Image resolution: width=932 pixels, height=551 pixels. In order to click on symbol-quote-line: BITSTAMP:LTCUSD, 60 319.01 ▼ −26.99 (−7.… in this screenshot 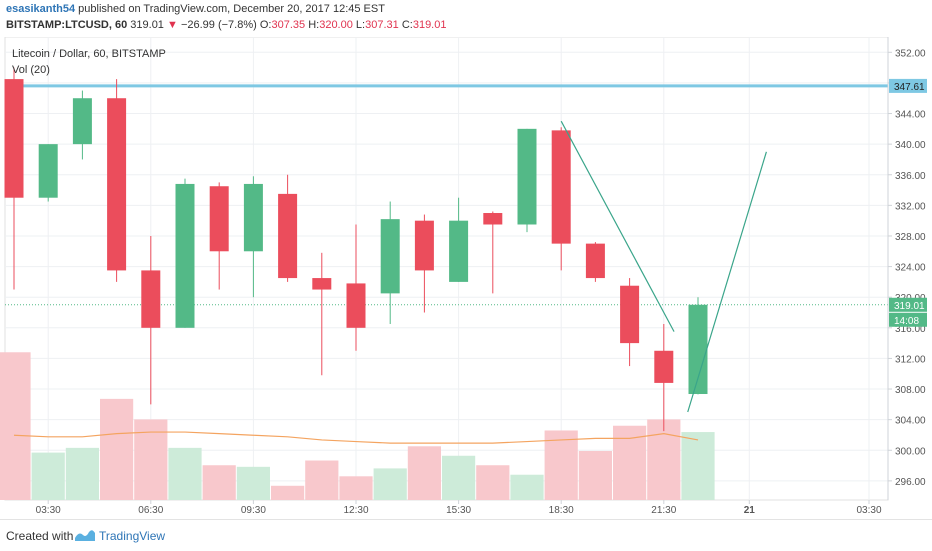, I will do `click(226, 25)`.